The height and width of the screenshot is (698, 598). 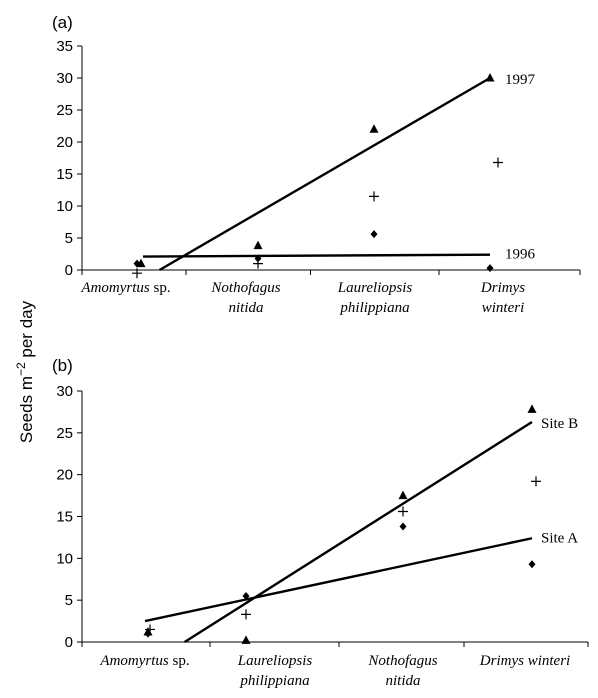 What do you see at coordinates (559, 424) in the screenshot?
I see `trend-line-label: Site B` at bounding box center [559, 424].